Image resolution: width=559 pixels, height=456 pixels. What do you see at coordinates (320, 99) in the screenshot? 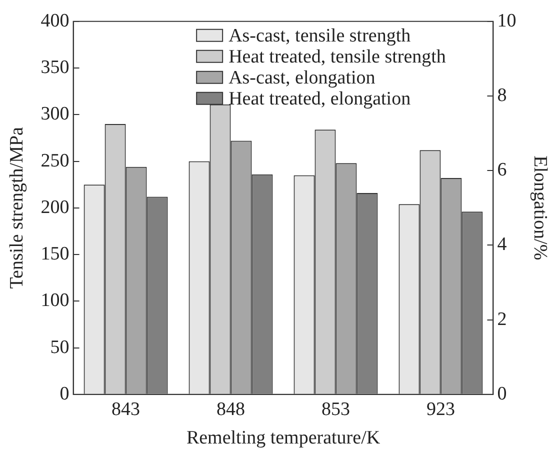
I see `legend-label: Heat treated, elongation` at bounding box center [320, 99].